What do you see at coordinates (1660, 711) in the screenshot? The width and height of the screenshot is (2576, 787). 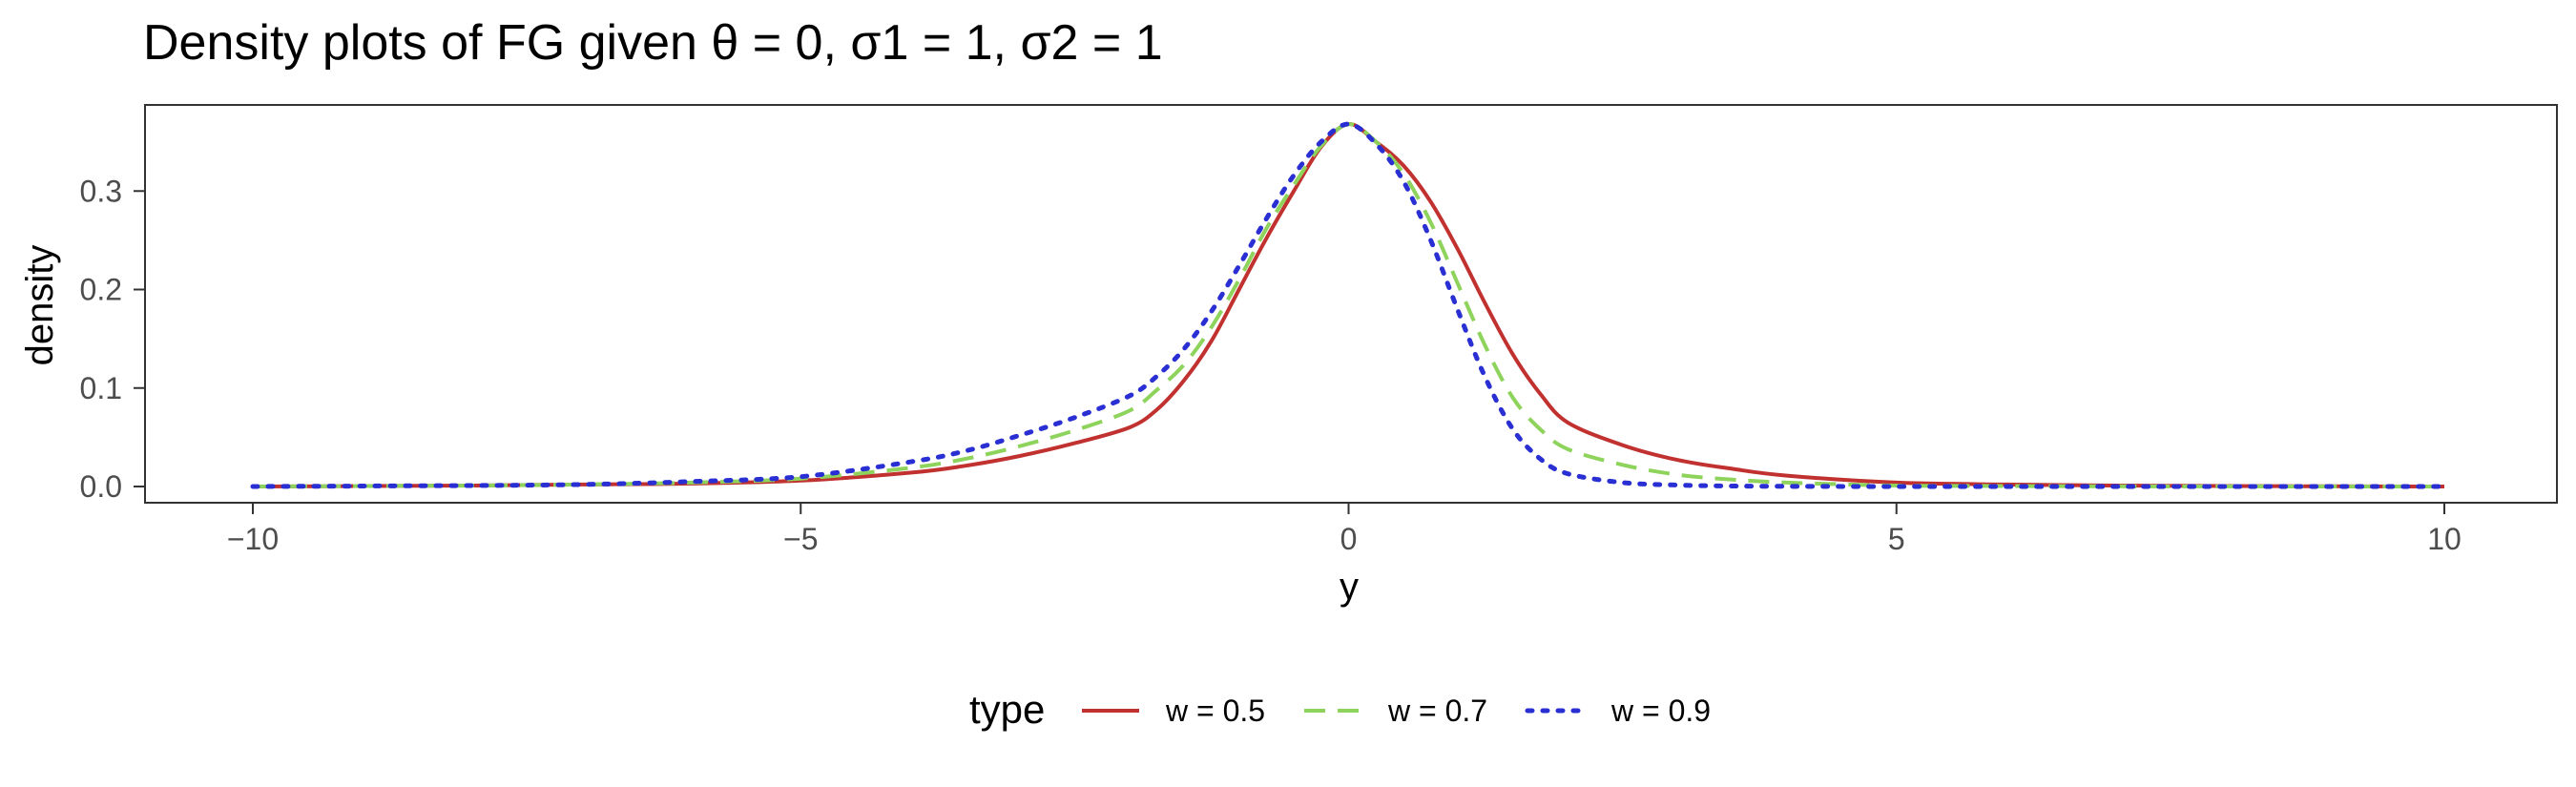 I see `legend-label-3: w = 0.9` at bounding box center [1660, 711].